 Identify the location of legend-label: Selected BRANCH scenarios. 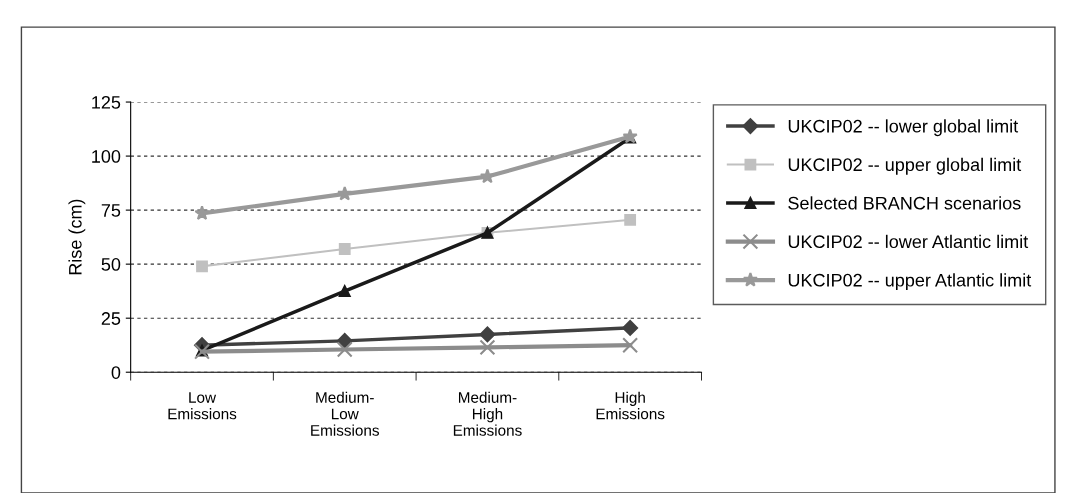
(904, 203).